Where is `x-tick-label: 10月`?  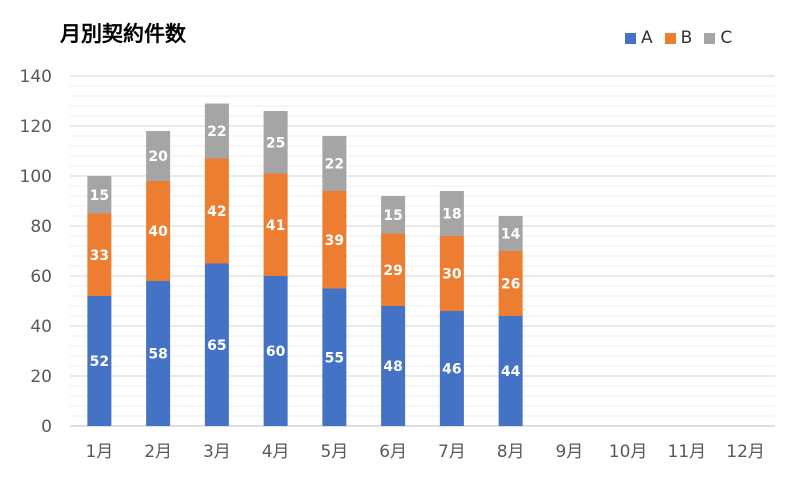 x-tick-label: 10月 is located at coordinates (628, 452).